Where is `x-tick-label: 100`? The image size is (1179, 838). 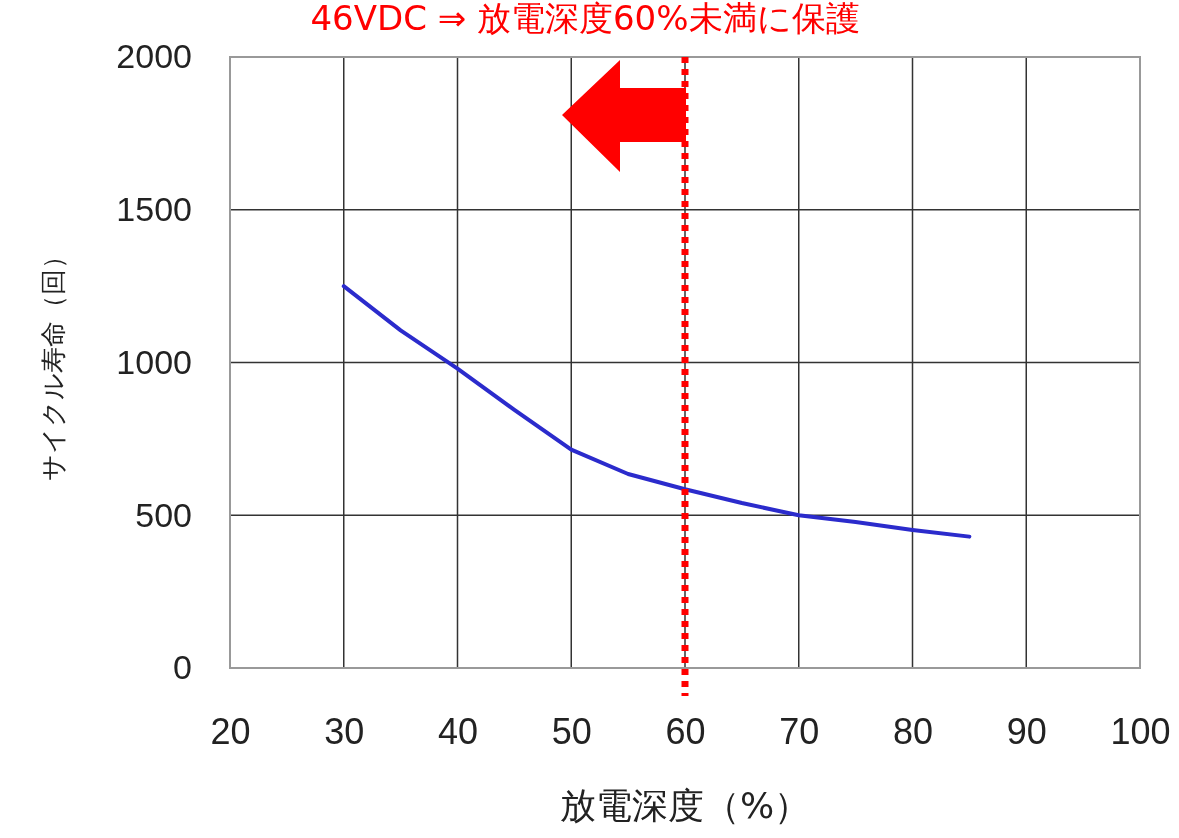
x-tick-label: 100 is located at coordinates (1140, 731).